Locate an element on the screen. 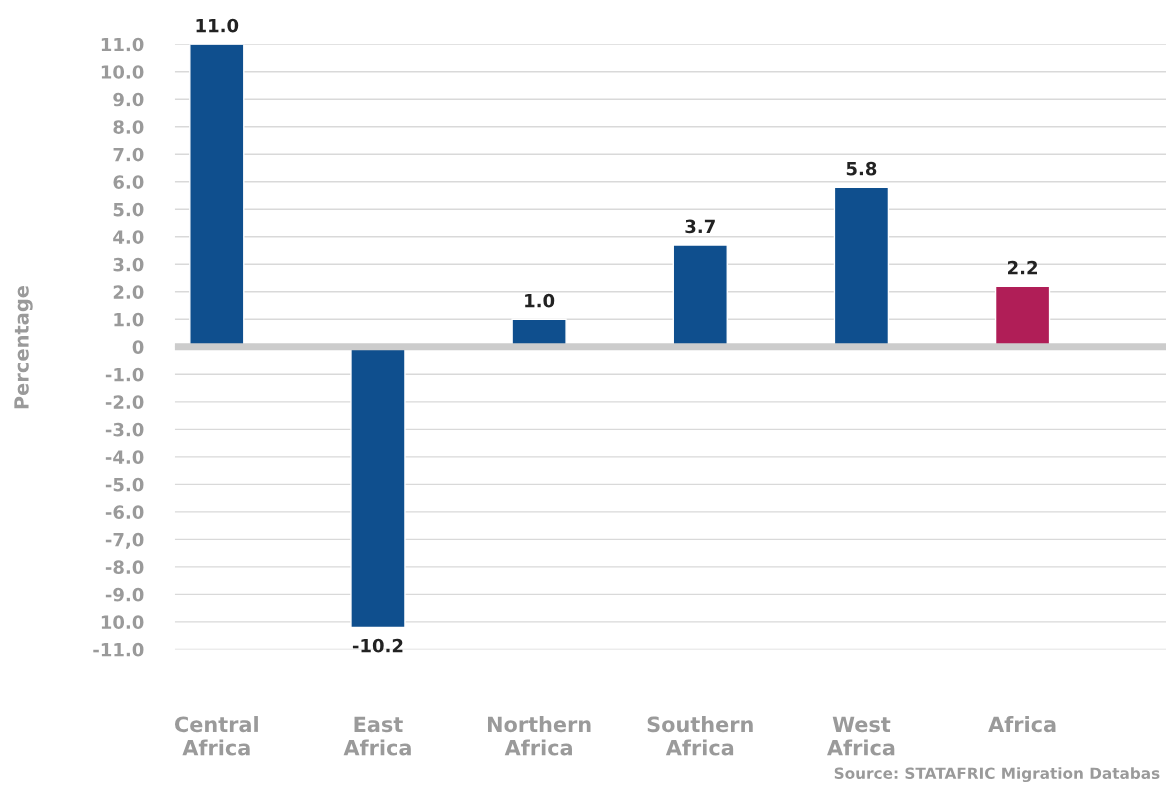 Image resolution: width=1166 pixels, height=790 pixels. y-tick-label: 4.0 is located at coordinates (128, 237).